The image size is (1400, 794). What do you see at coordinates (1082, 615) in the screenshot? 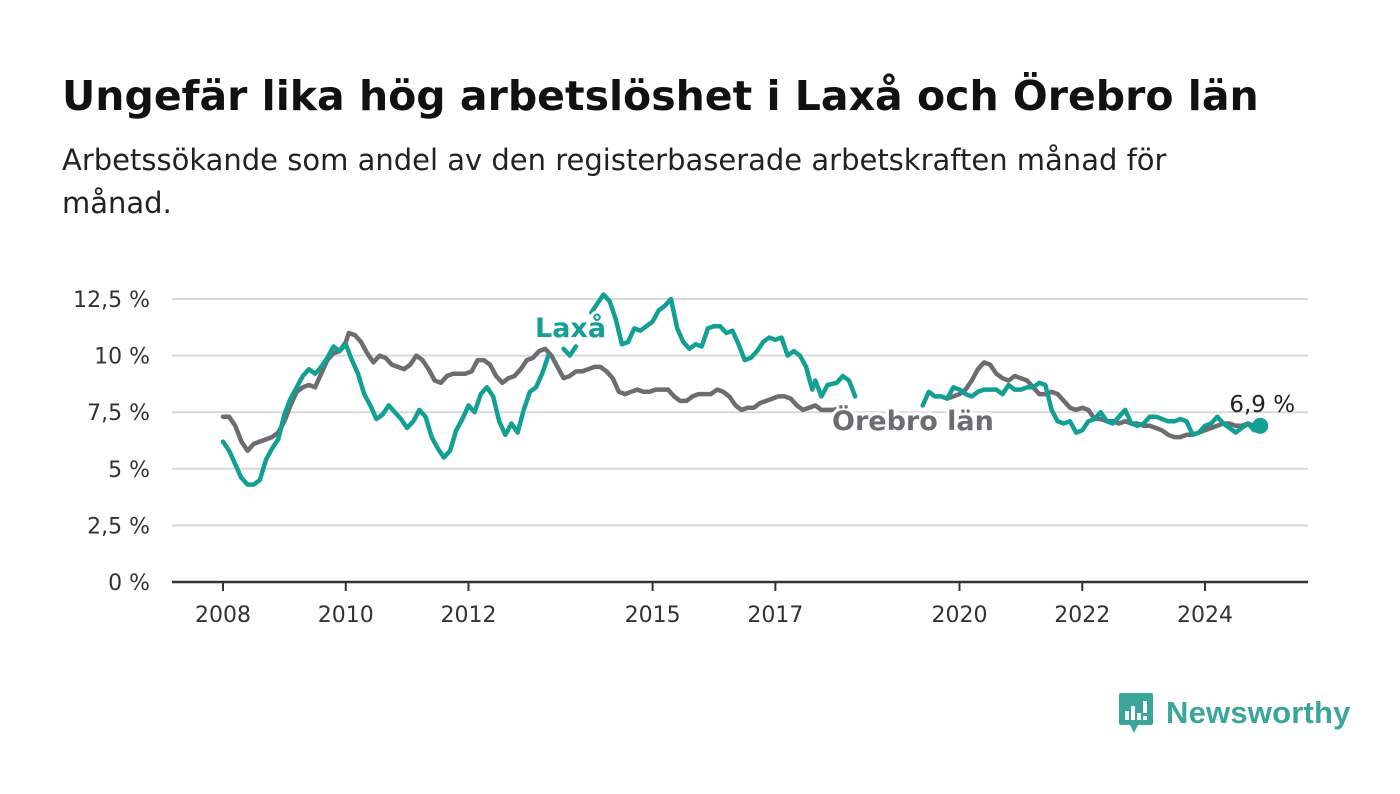
I see `x-tick-label: 2022` at bounding box center [1082, 615].